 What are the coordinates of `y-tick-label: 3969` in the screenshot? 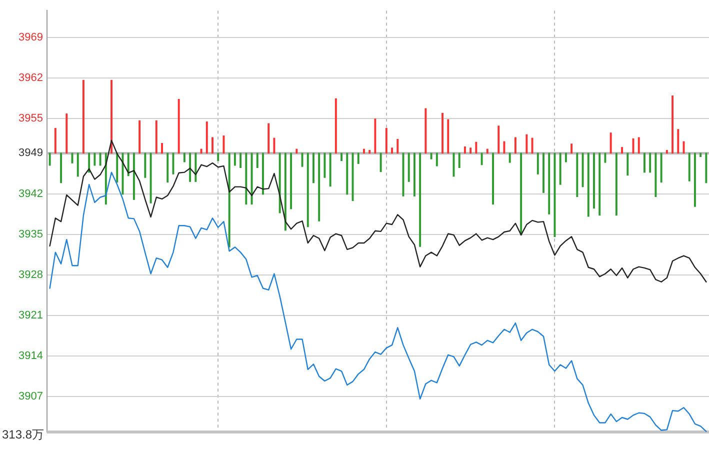 It's located at (30, 37).